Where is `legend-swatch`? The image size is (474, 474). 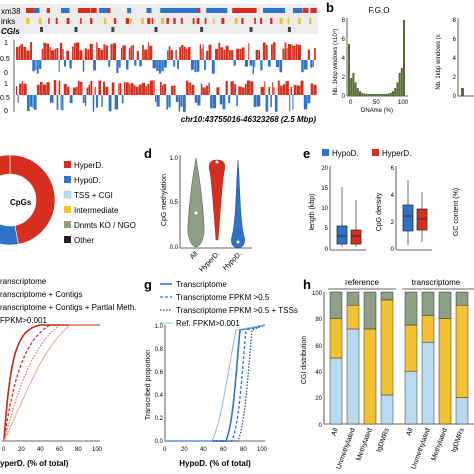 legend-swatch is located at coordinates (67, 179).